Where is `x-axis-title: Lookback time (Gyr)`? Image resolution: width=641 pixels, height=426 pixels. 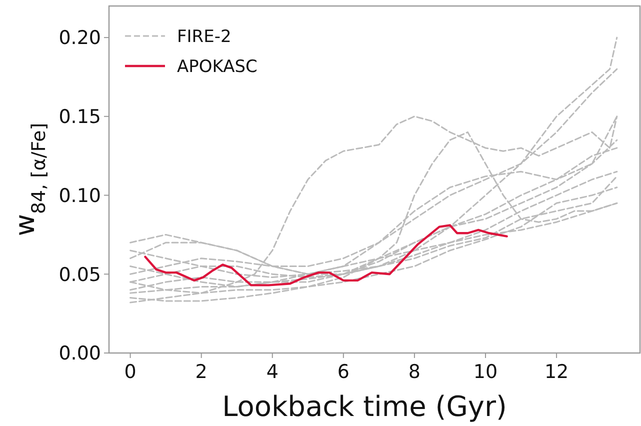 x-axis-title: Lookback time (Gyr) is located at coordinates (364, 406).